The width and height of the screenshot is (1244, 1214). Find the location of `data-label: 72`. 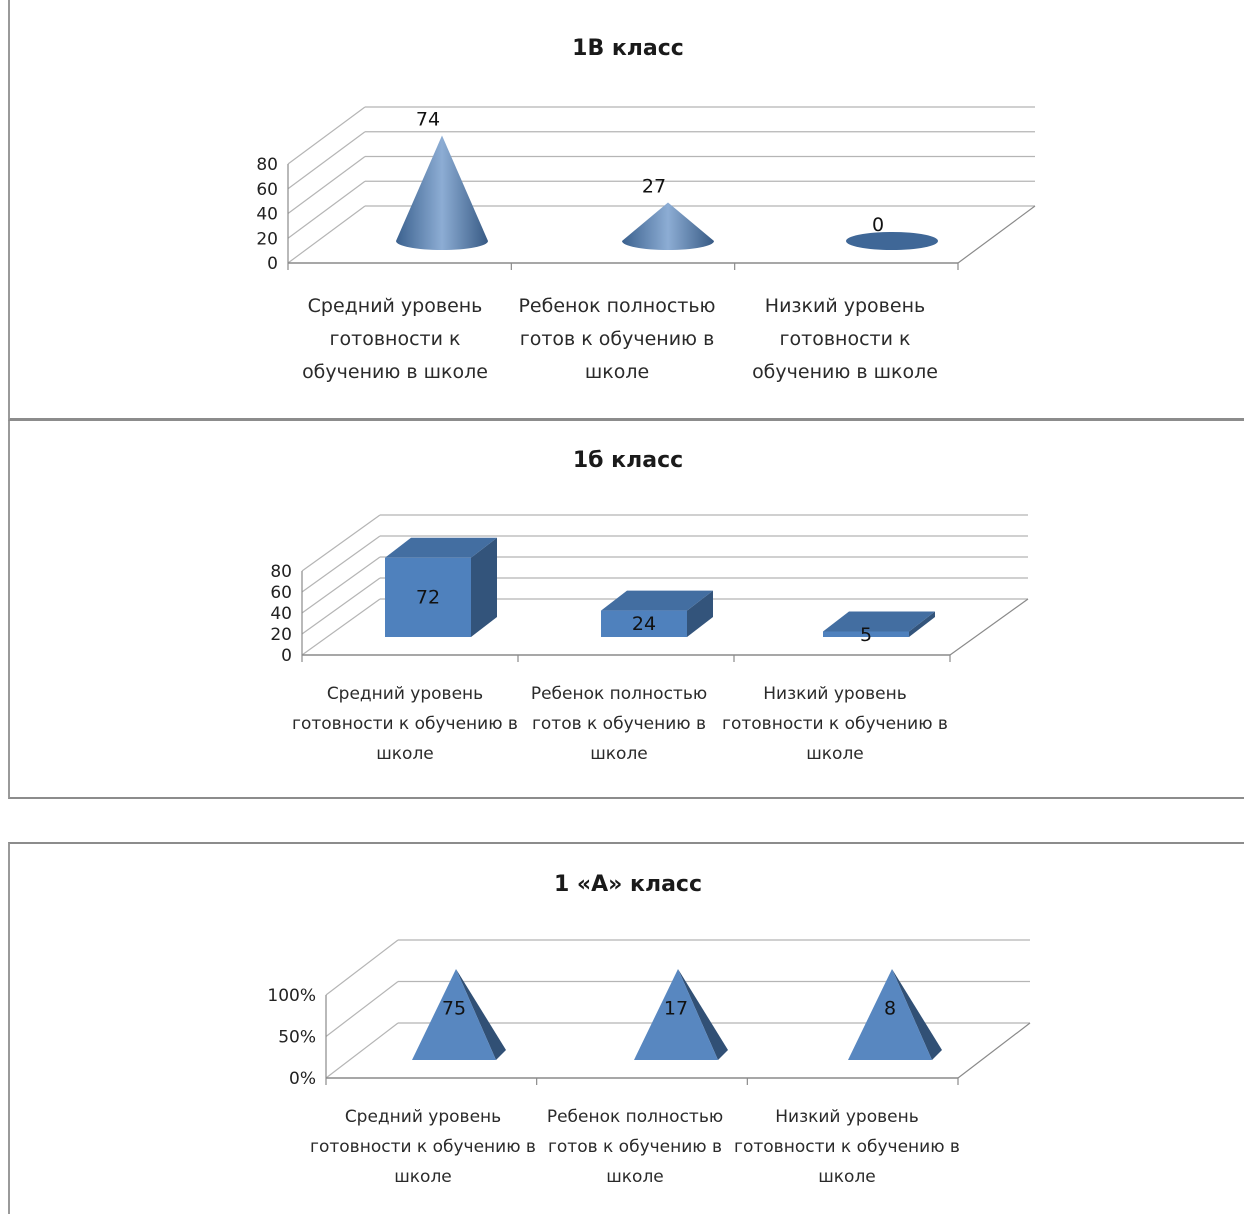

data-label: 72 is located at coordinates (428, 597).